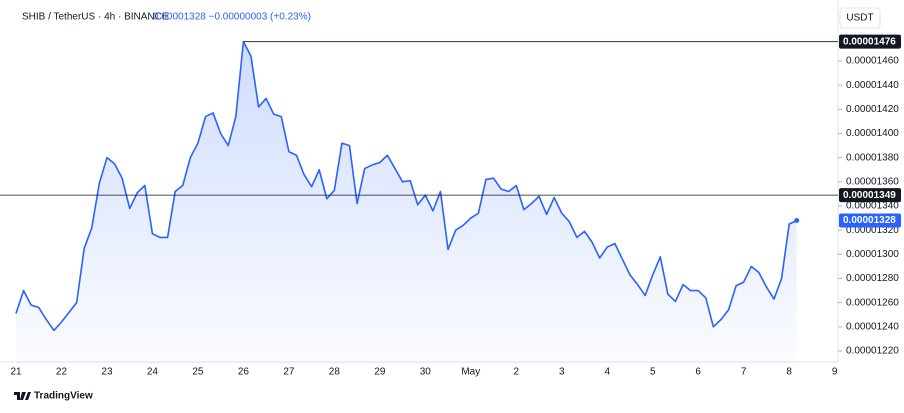 The image size is (904, 413). Describe the element at coordinates (789, 372) in the screenshot. I see `x-tick-label: 8` at that location.